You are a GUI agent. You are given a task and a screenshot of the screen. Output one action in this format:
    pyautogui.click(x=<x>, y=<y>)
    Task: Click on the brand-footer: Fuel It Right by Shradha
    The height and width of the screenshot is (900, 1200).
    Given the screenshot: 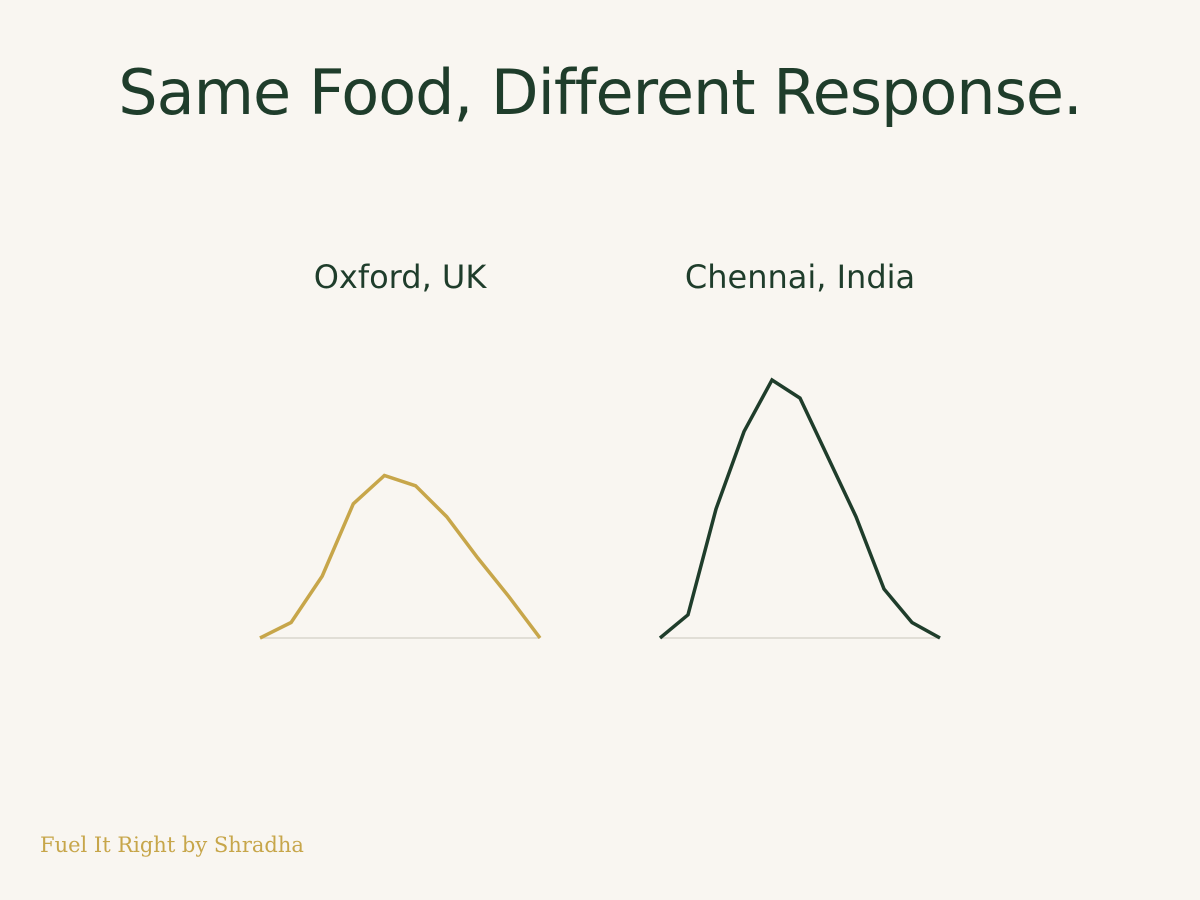 What is the action you would take?
    pyautogui.click(x=172, y=845)
    